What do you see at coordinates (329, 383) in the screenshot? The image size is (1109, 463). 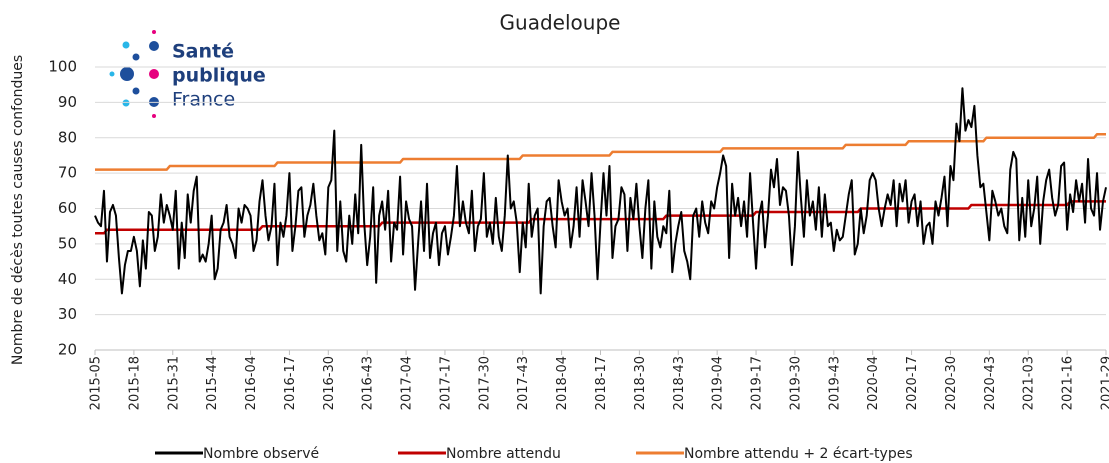 I see `x-tick-label: 2016-30` at bounding box center [329, 383].